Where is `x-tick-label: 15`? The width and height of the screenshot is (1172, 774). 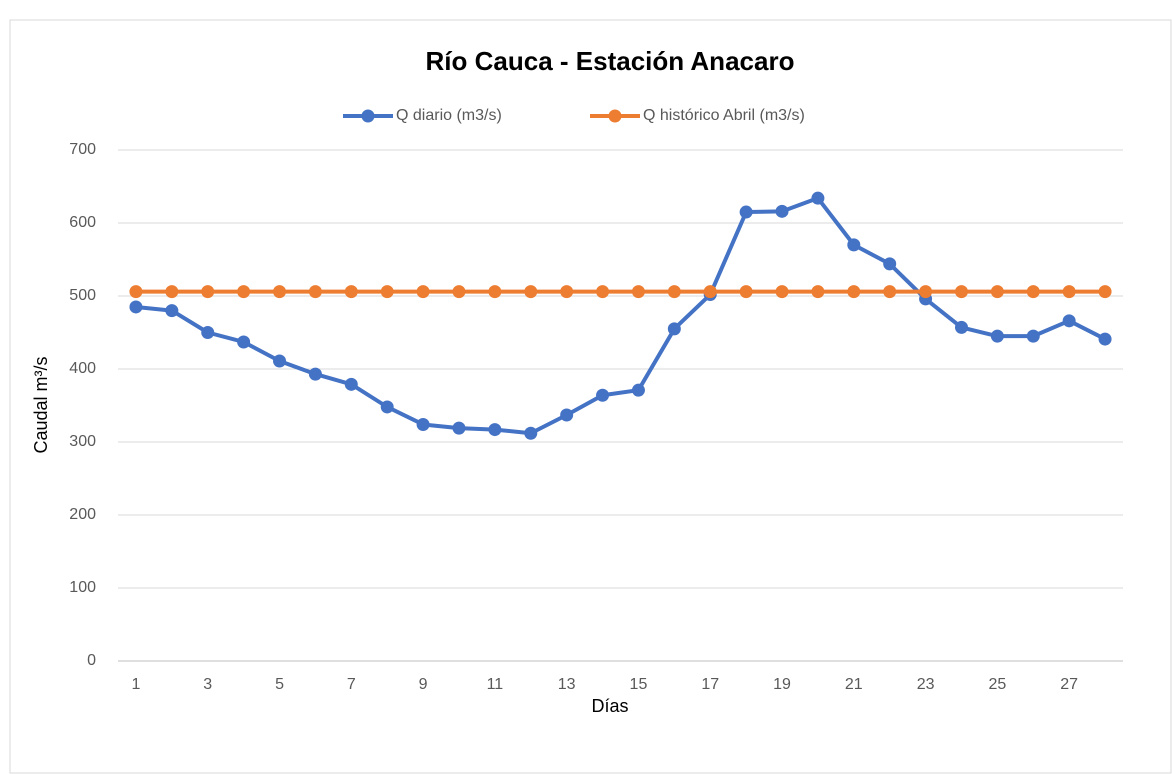 x-tick-label: 15 is located at coordinates (639, 684).